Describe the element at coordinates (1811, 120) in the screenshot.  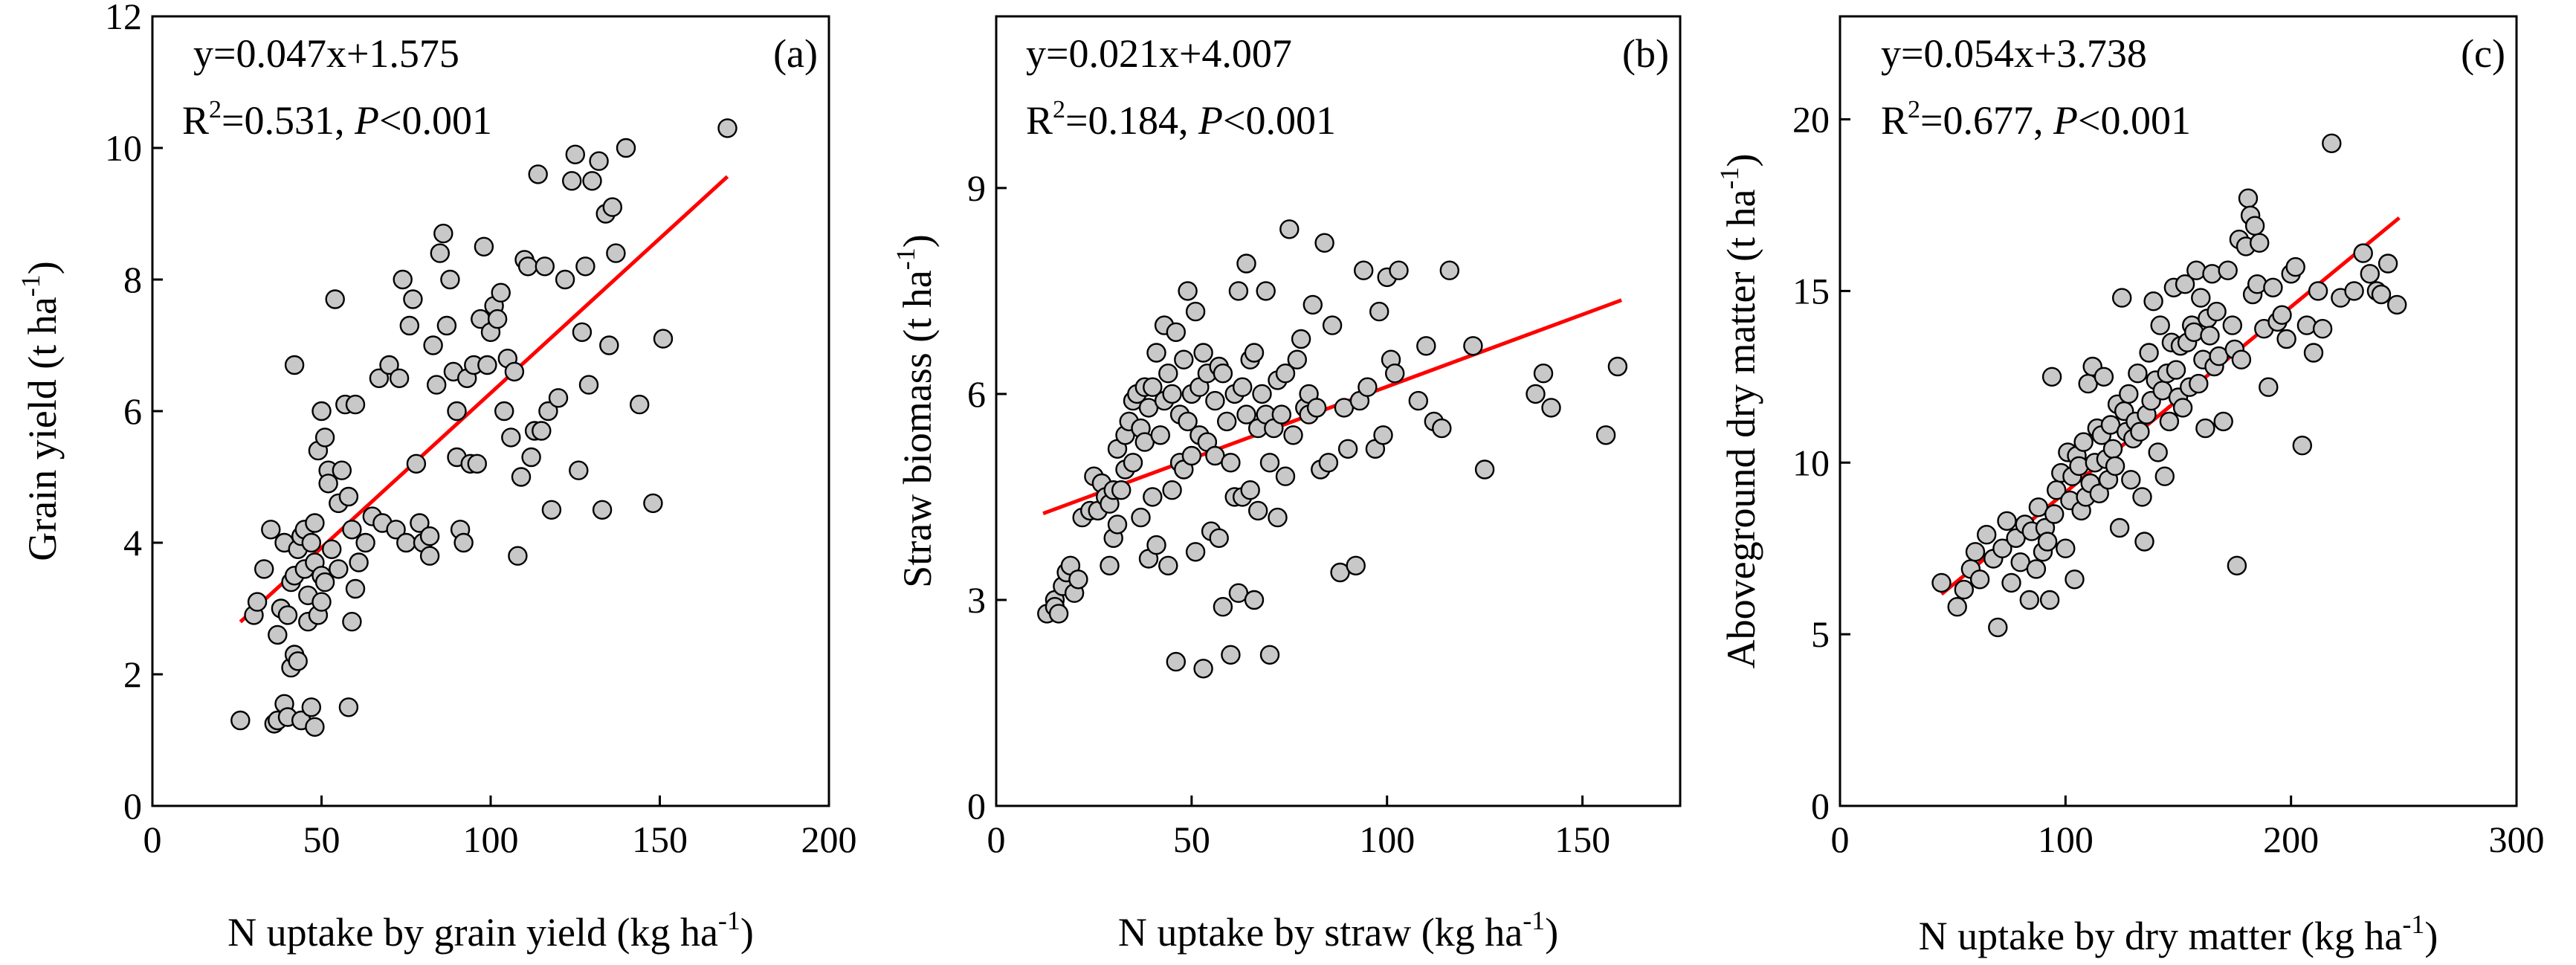
I see `panel-c-y-tick-label-4: 20` at that location.